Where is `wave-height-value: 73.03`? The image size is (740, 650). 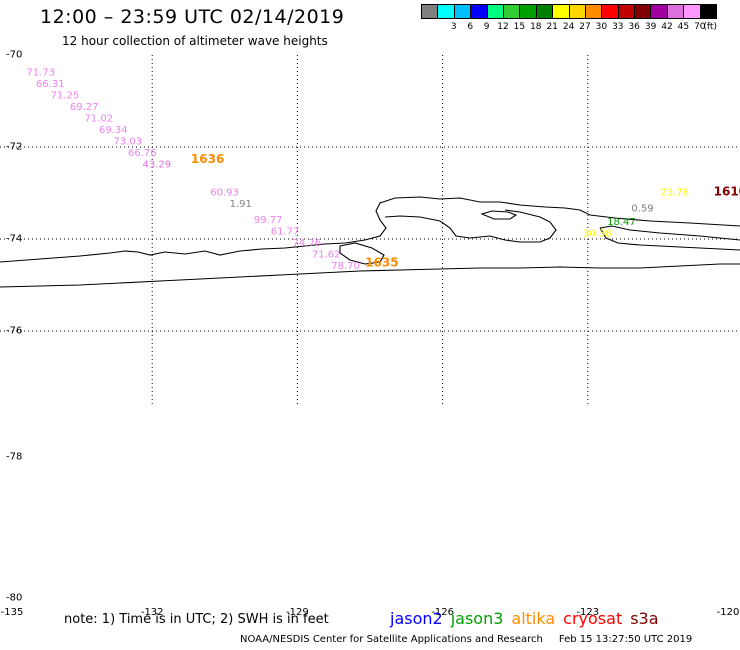 wave-height-value: 73.03 is located at coordinates (127, 142).